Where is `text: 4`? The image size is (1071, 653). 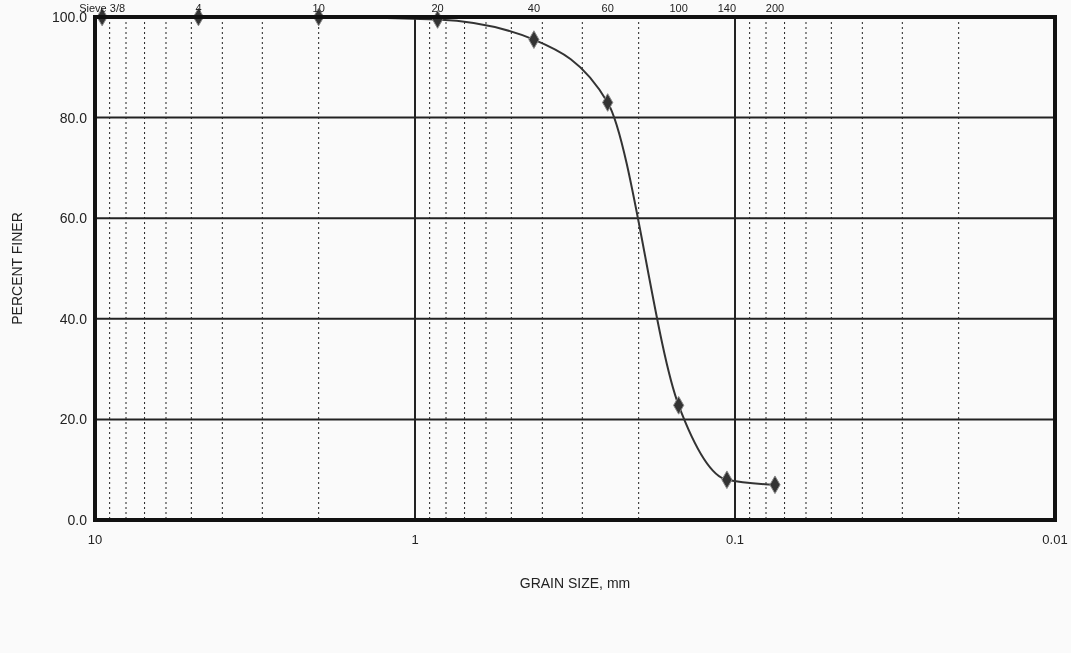
text: 4 is located at coordinates (198, 8).